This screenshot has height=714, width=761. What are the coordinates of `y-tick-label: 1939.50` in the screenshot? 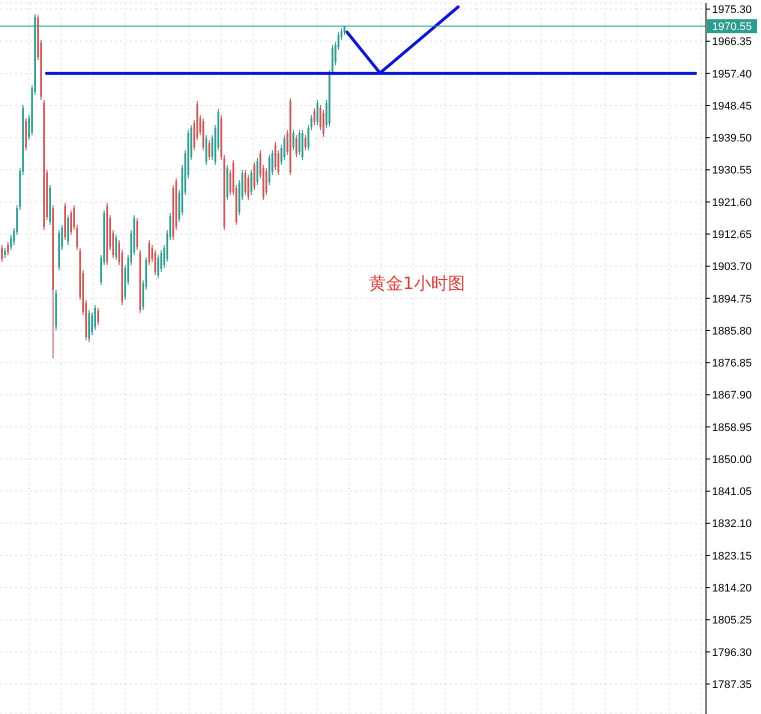 It's located at (732, 138).